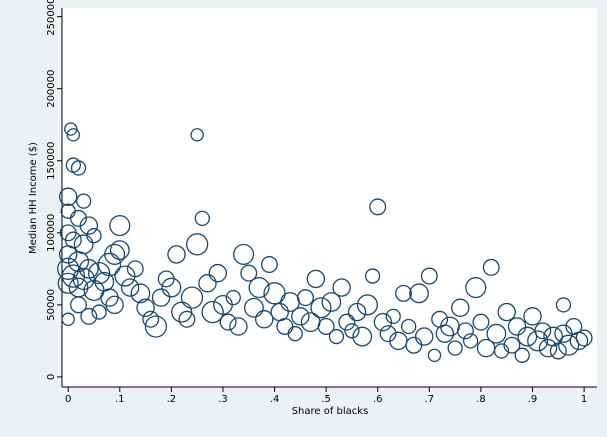  What do you see at coordinates (275, 399) in the screenshot?
I see `x-tick-label: .4` at bounding box center [275, 399].